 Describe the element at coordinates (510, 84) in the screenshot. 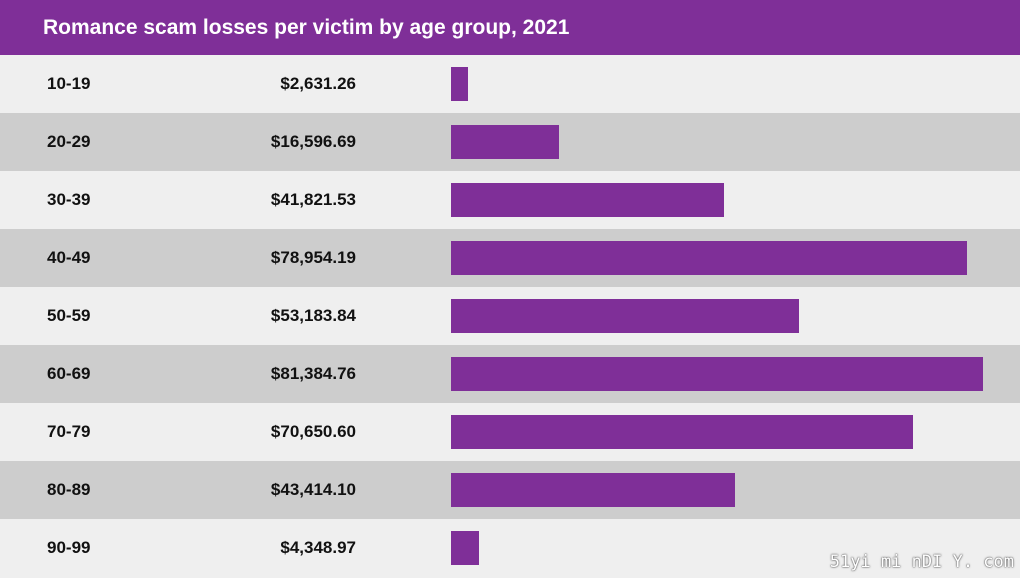

I see `table-row: 10-19 $2,631.26` at that location.